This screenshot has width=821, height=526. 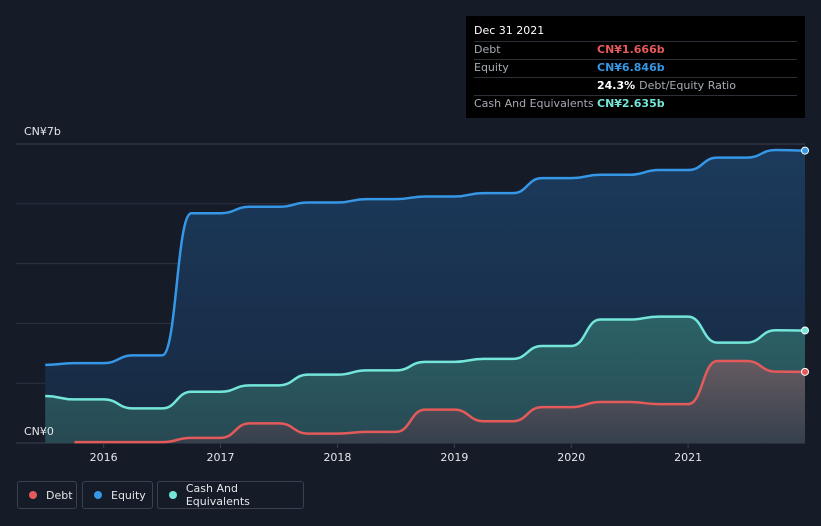 I want to click on equity-dot-icon, so click(x=98, y=495).